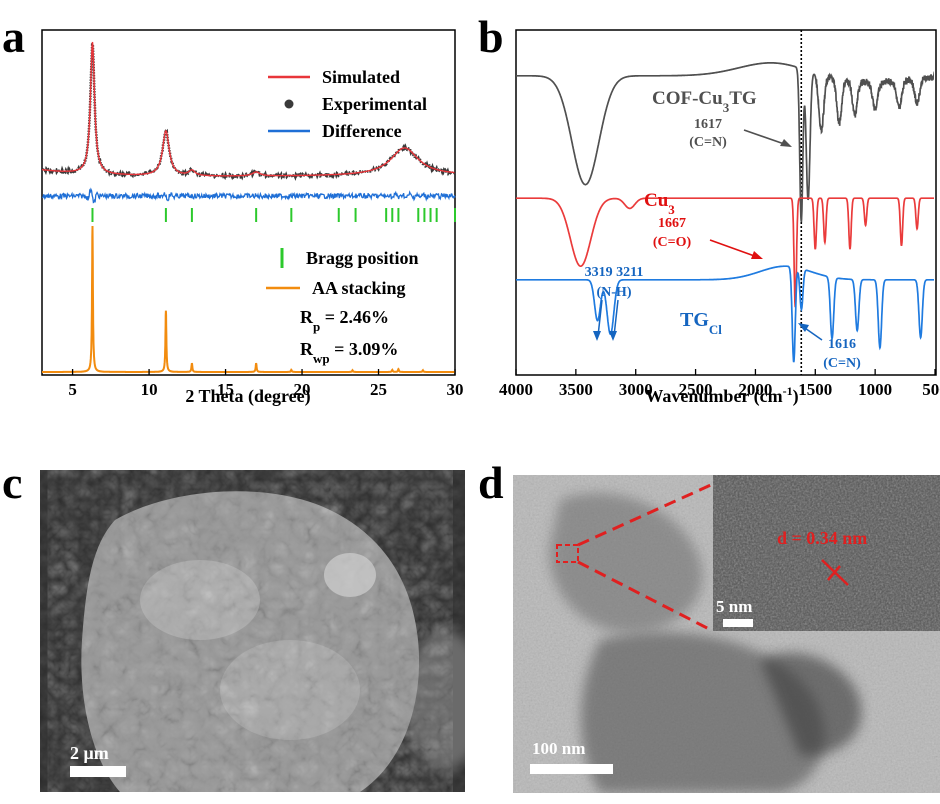  Describe the element at coordinates (672, 242) in the screenshot. I see `annot-1667-group: (C=O)` at that location.